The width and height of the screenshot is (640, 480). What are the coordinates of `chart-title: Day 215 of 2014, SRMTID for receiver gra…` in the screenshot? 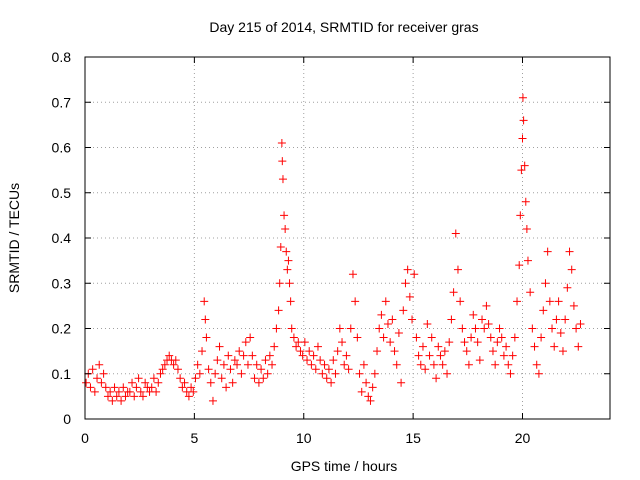 It's located at (343, 27).